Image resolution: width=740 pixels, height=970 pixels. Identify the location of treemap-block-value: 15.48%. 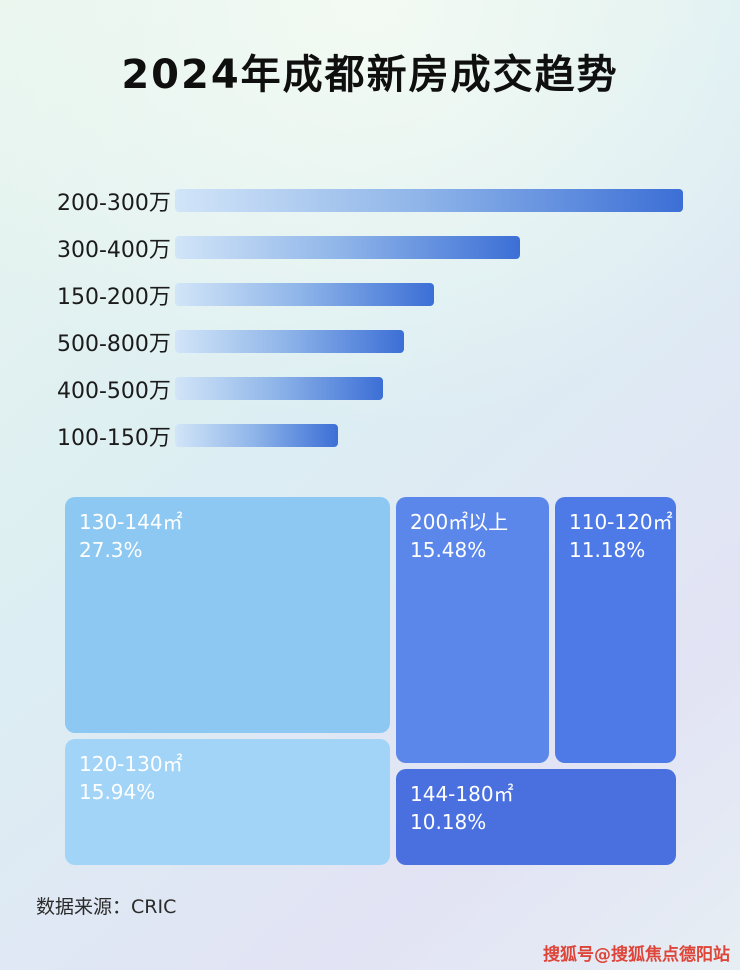
(448, 550).